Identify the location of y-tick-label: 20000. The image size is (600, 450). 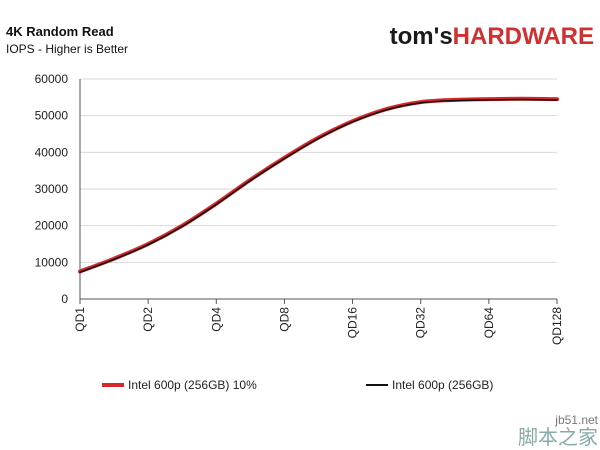
(52, 226).